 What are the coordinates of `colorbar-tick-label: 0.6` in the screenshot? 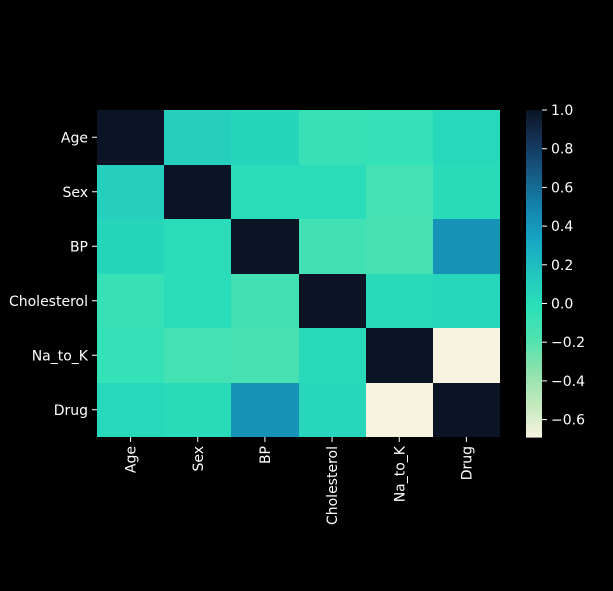 It's located at (562, 188).